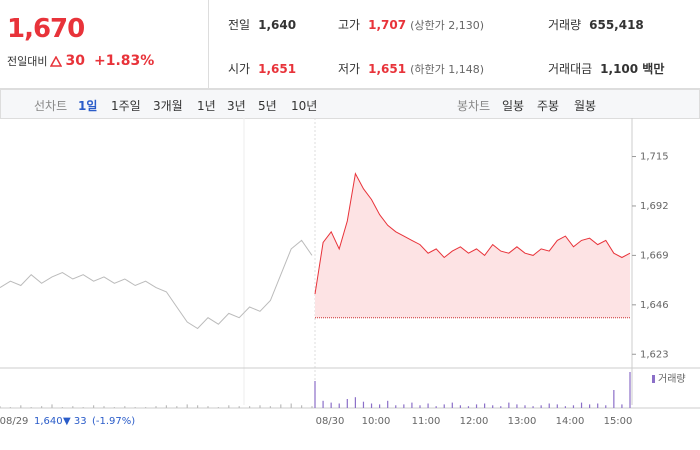 This screenshot has width=700, height=450. What do you see at coordinates (126, 106) in the screenshot?
I see `tab: 1주일` at bounding box center [126, 106].